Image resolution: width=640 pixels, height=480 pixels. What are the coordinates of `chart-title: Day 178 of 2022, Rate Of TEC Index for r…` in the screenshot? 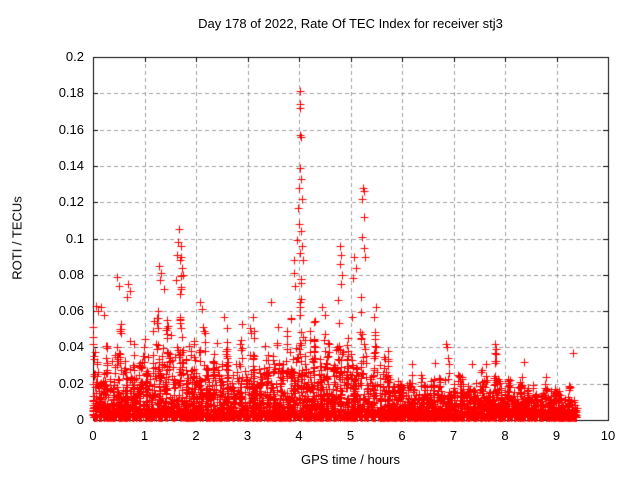 It's located at (350, 23).